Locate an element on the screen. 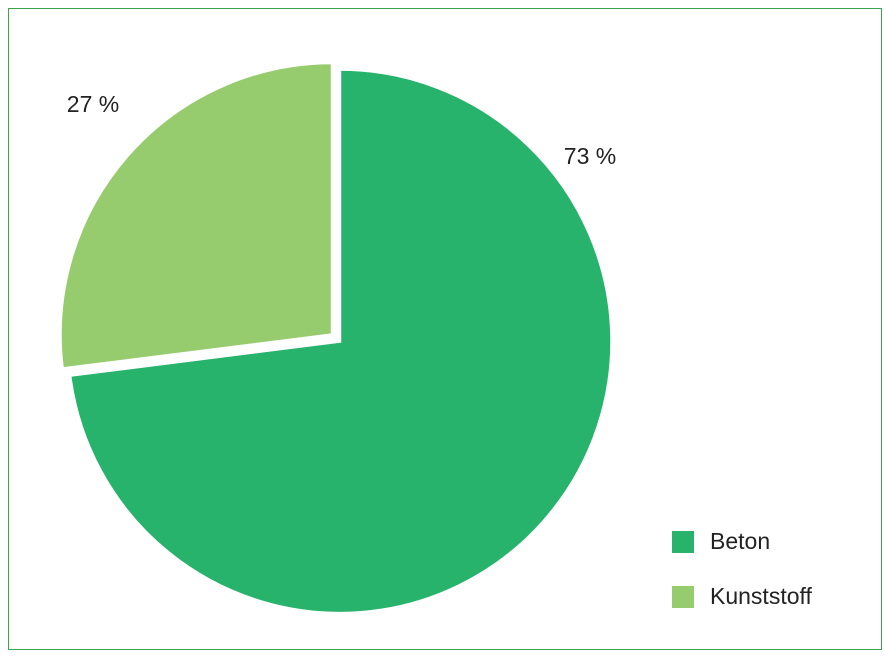  legend-label: Kunststoff is located at coordinates (761, 596).